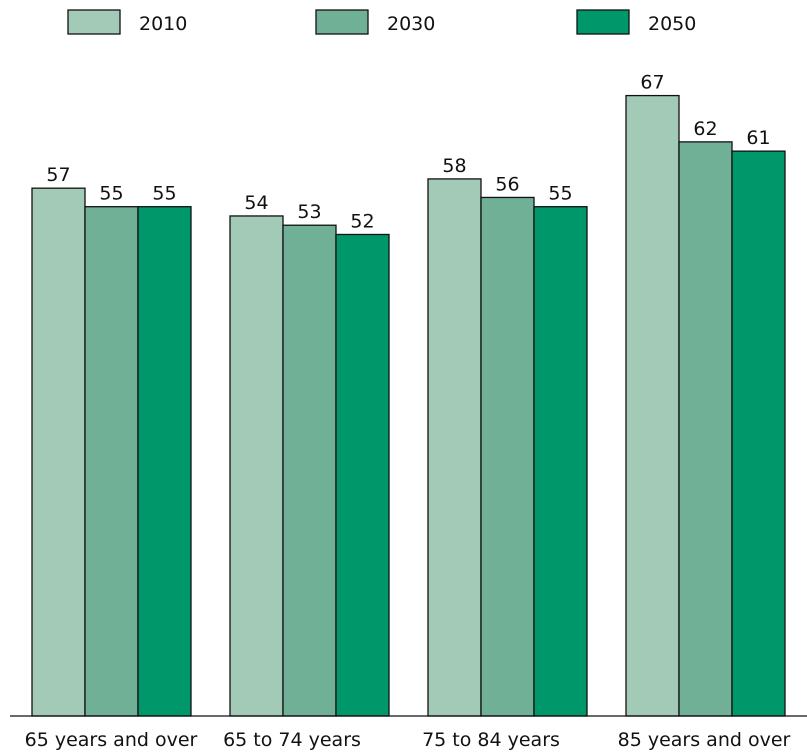  What do you see at coordinates (454, 166) in the screenshot?
I see `value-label-2010-2: 58` at bounding box center [454, 166].